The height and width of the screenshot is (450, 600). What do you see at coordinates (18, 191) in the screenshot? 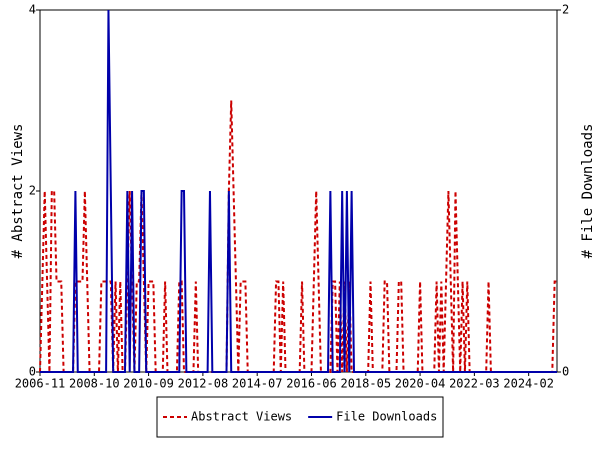
I see `y-axis-label: # Abstract Views` at bounding box center [18, 191].